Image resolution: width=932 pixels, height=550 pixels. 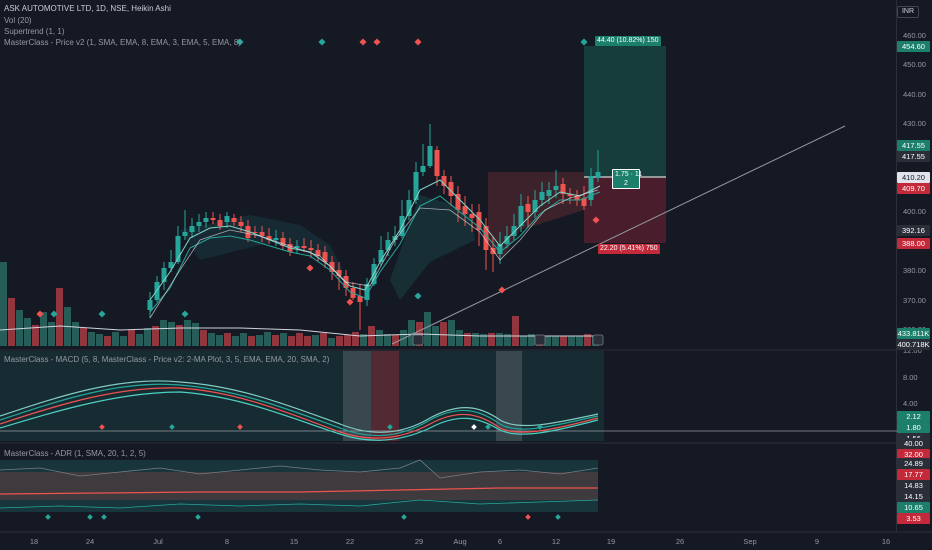 I want to click on currency-button: INR, so click(x=908, y=12).